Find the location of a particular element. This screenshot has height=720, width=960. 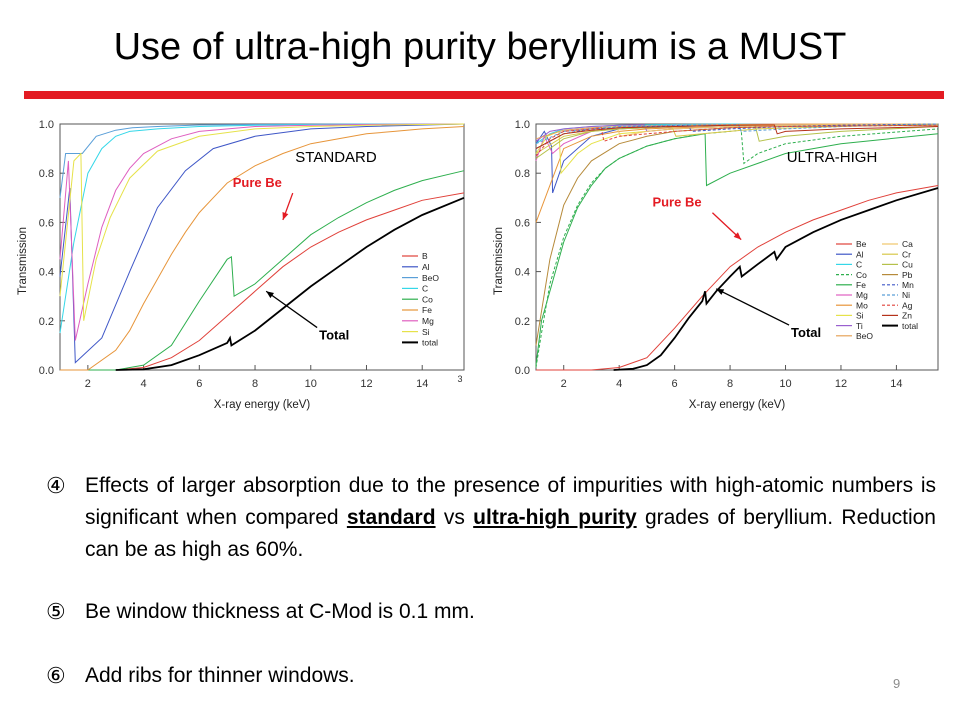

page-number: 9 is located at coordinates (897, 683).